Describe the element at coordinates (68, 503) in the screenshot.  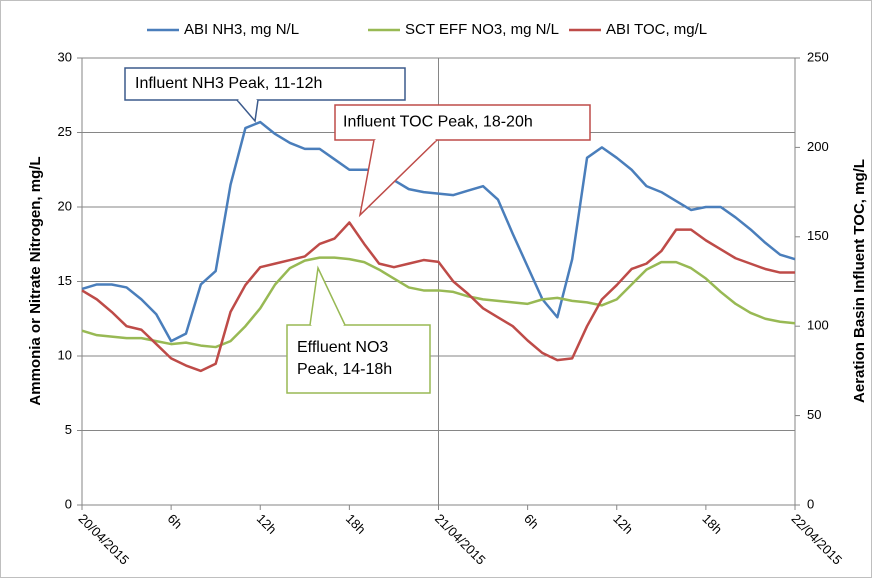
I see `y-tick-label: 0` at that location.